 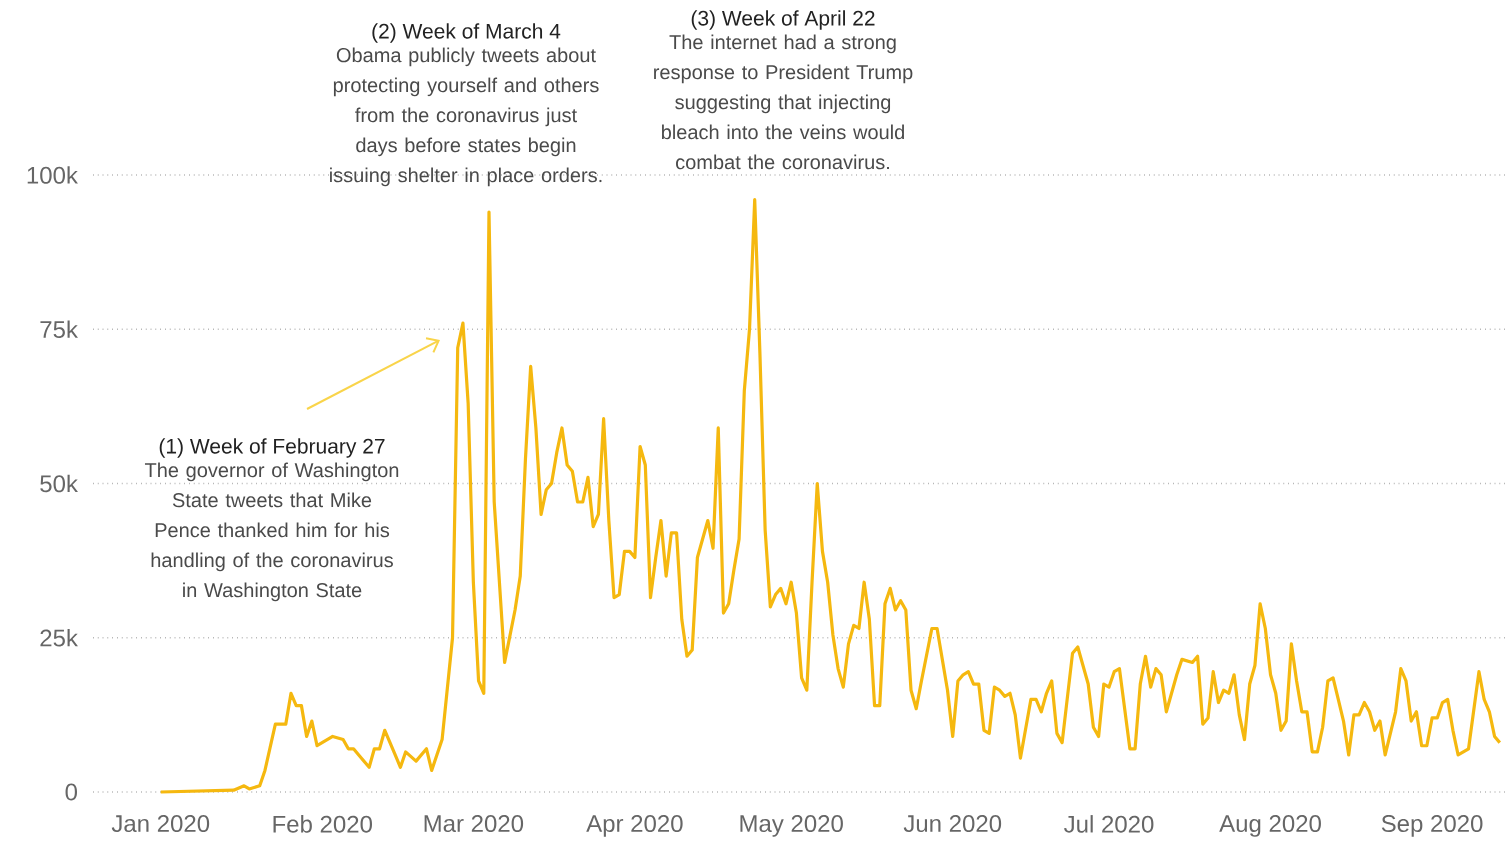 What do you see at coordinates (783, 20) in the screenshot?
I see `text: (3) Week of April 22` at bounding box center [783, 20].